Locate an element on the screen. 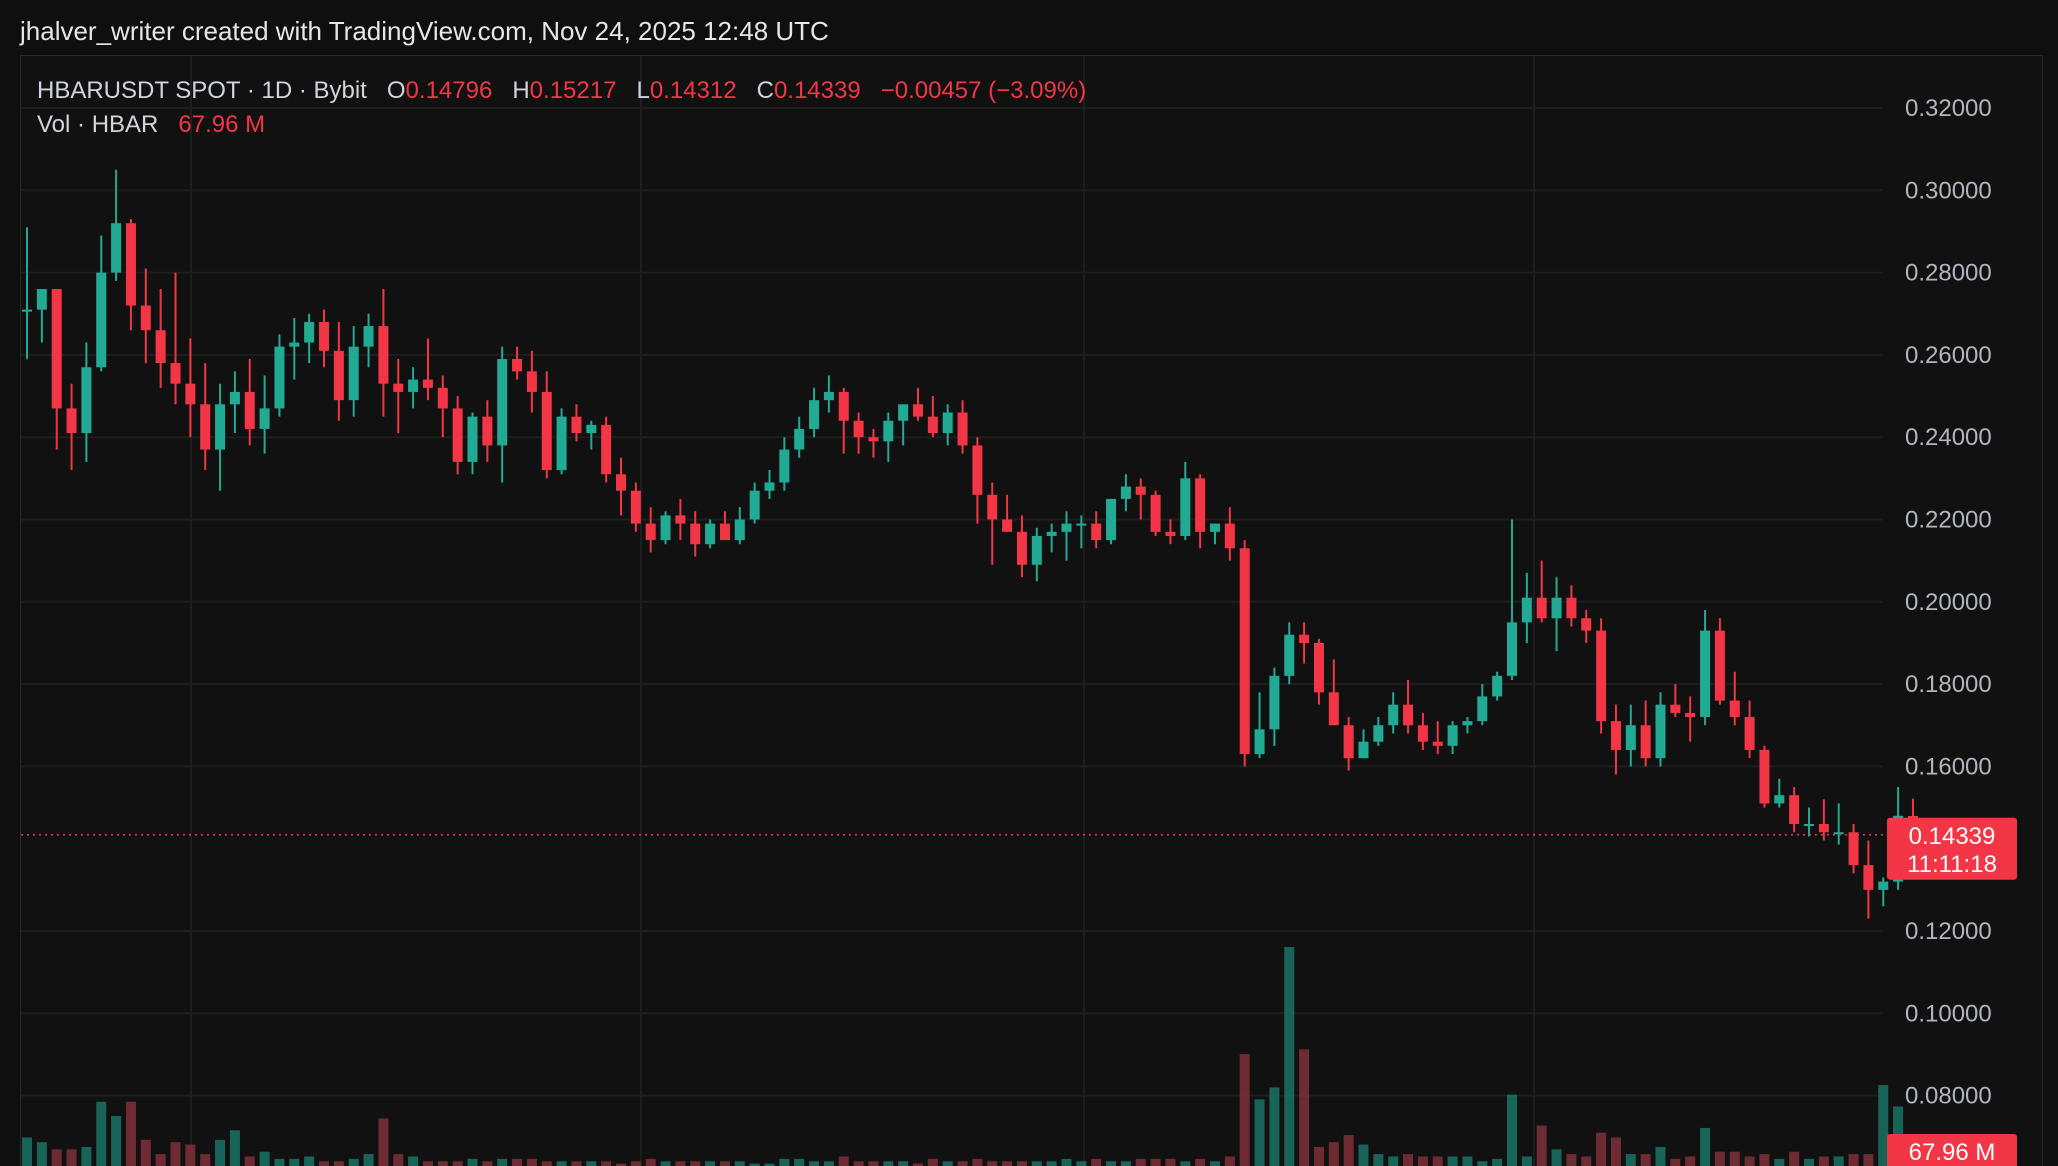 The height and width of the screenshot is (1166, 2058). y-axis-tick-label: 0.24000 is located at coordinates (1948, 437).